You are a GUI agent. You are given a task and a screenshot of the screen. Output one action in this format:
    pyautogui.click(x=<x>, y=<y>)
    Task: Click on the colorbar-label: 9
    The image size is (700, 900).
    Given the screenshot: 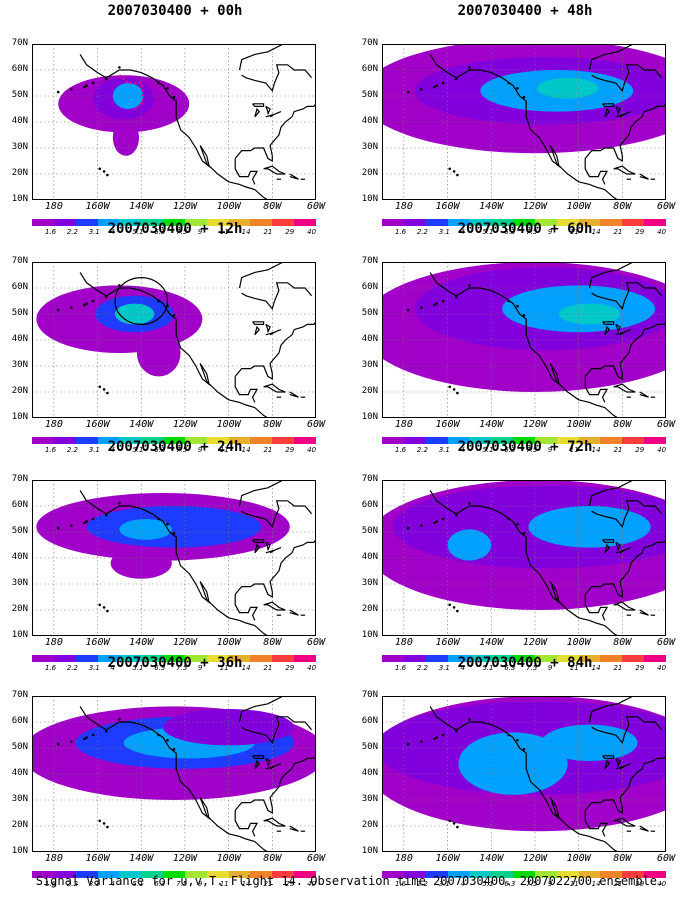 What is the action you would take?
    pyautogui.click(x=200, y=884)
    